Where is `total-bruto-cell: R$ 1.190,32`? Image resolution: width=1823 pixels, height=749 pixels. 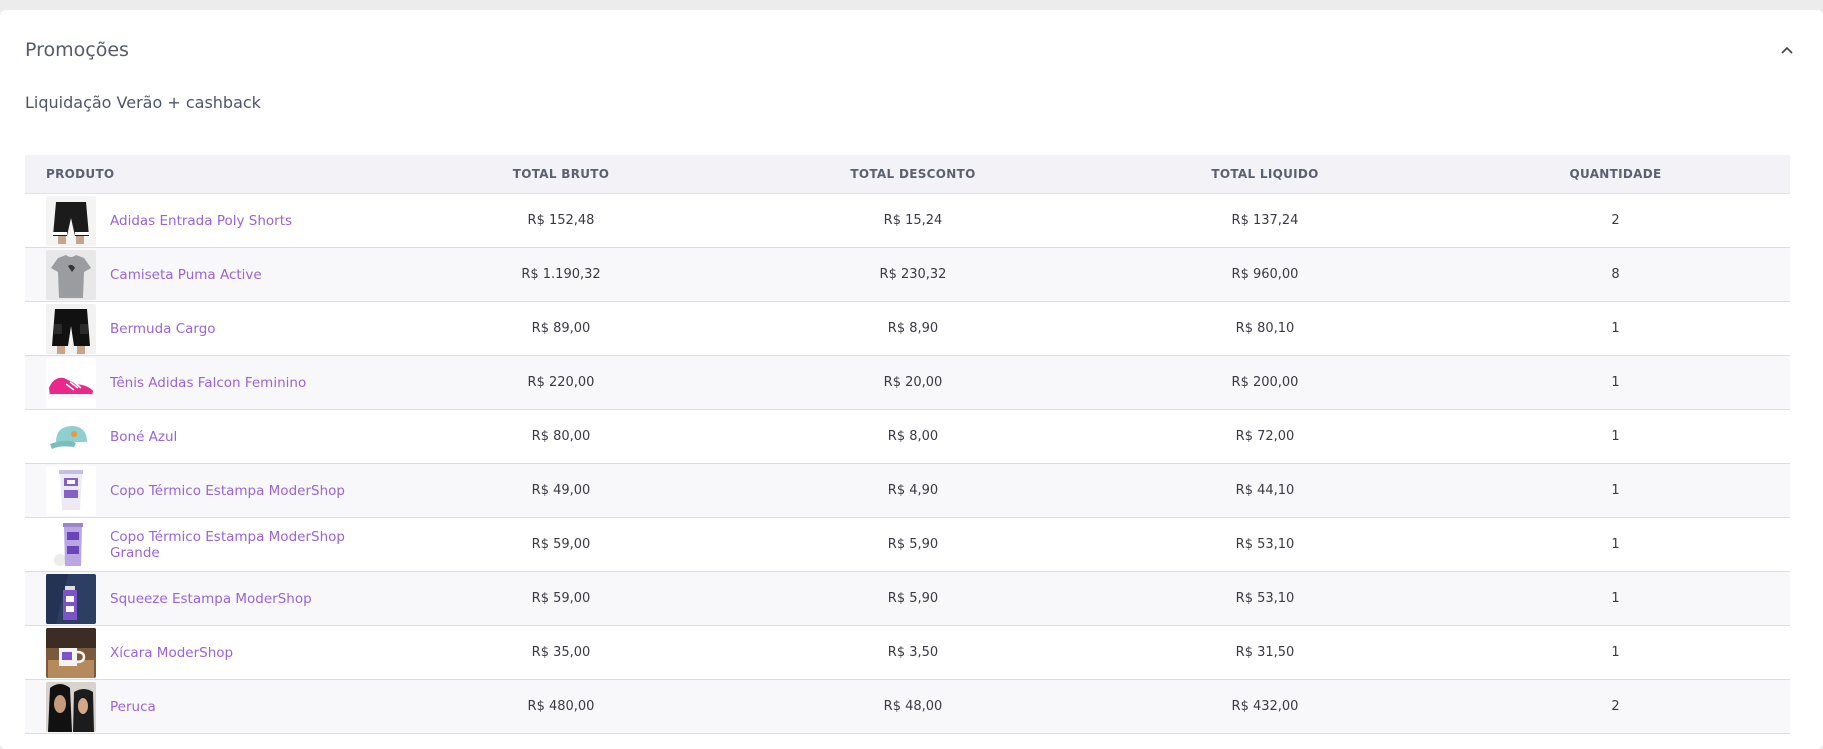
total-bruto-cell: R$ 1.190,32 is located at coordinates (561, 274).